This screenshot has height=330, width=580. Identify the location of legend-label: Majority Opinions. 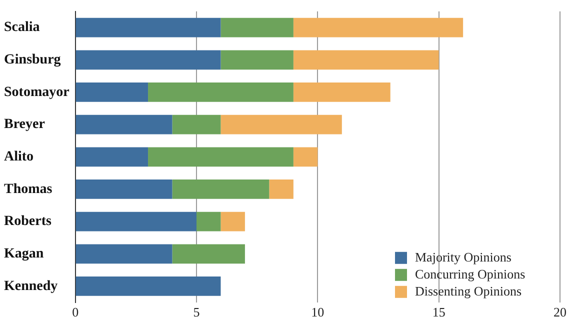
(463, 256).